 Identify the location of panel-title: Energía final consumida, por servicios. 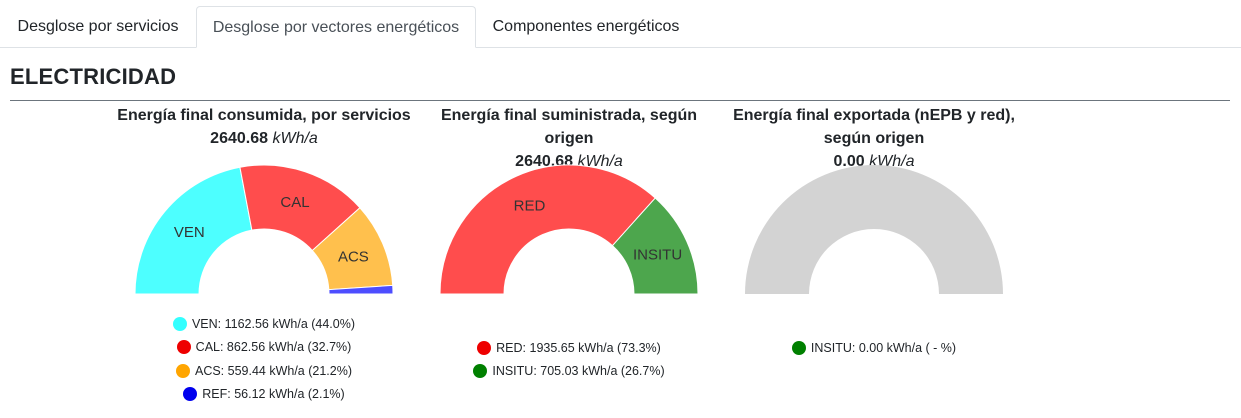
(264, 115).